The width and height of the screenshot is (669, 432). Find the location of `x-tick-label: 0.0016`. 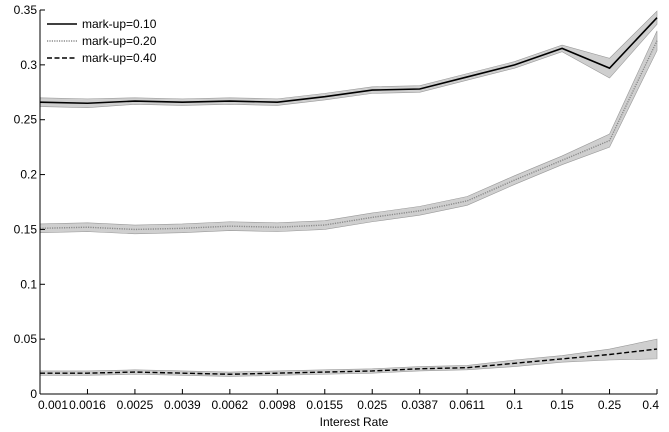

x-tick-label: 0.0016 is located at coordinates (87, 405).